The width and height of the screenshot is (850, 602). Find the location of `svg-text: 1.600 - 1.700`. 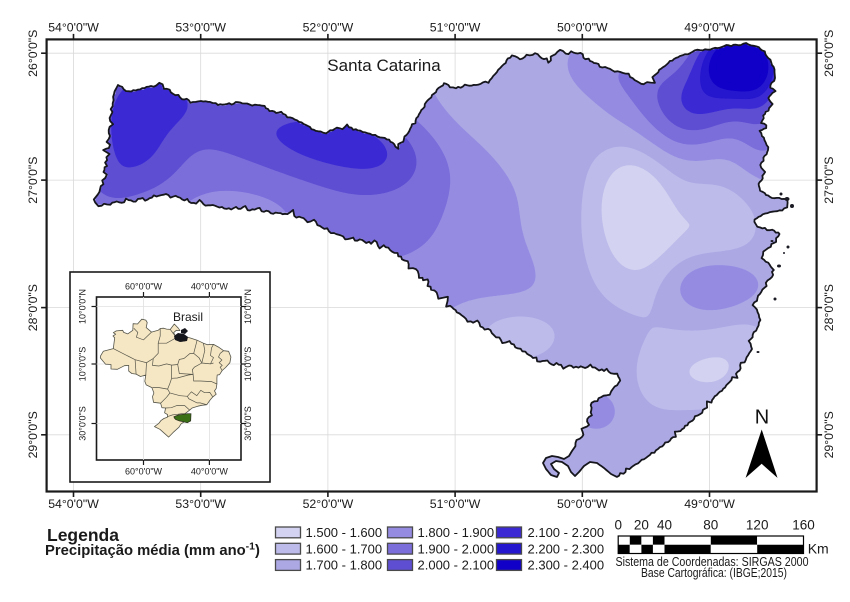

svg-text: 1.600 - 1.700 is located at coordinates (344, 548).